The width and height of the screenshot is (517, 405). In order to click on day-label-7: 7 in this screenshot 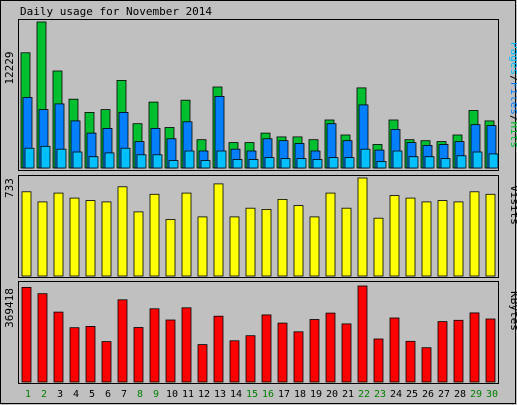, I will do `click(124, 394)`.